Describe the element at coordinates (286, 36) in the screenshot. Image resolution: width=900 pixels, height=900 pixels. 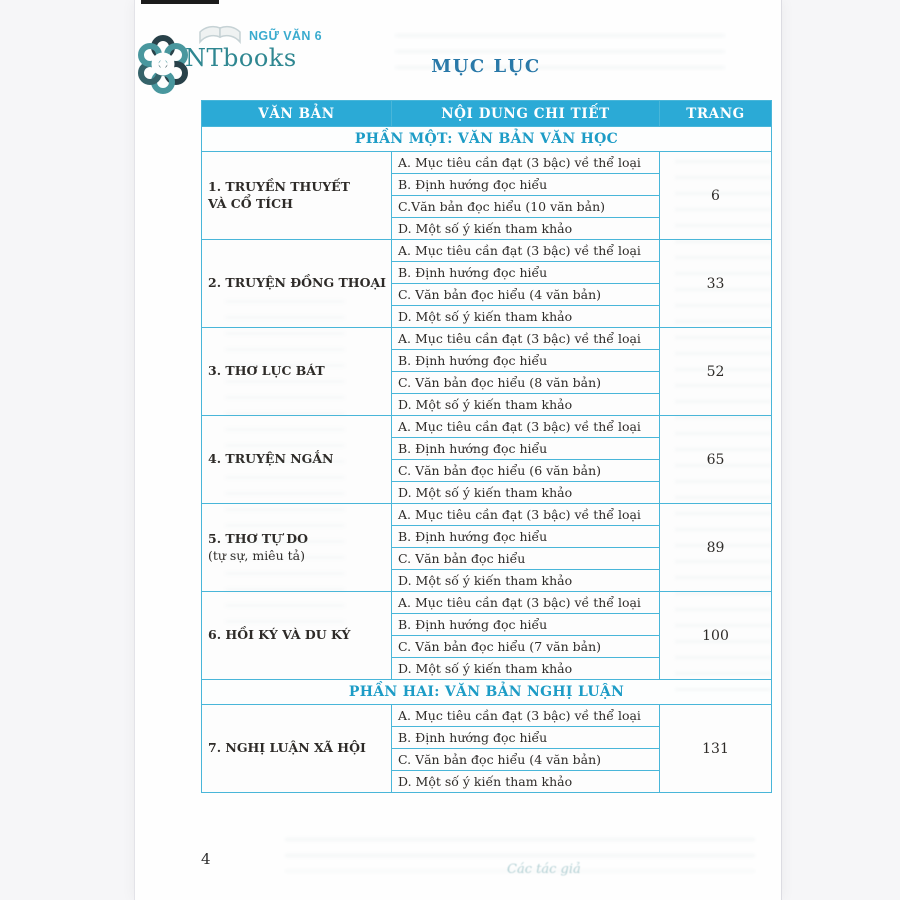
I see `series-title: NGỮ VĂN 6` at that location.